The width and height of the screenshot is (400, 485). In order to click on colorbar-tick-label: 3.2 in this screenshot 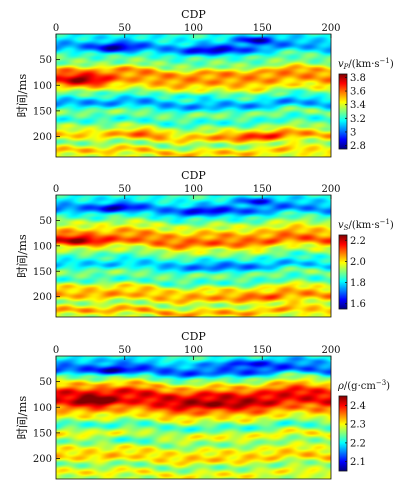, I will do `click(358, 119)`.